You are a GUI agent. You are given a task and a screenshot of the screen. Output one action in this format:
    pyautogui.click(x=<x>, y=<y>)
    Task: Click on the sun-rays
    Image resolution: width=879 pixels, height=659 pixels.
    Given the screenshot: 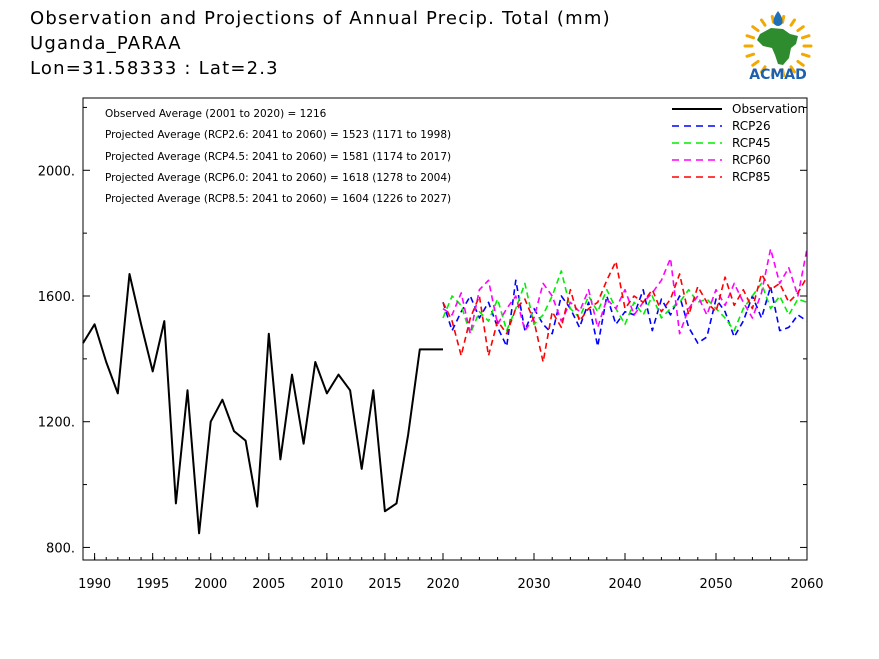 What is the action you would take?
    pyautogui.click(x=778, y=46)
    